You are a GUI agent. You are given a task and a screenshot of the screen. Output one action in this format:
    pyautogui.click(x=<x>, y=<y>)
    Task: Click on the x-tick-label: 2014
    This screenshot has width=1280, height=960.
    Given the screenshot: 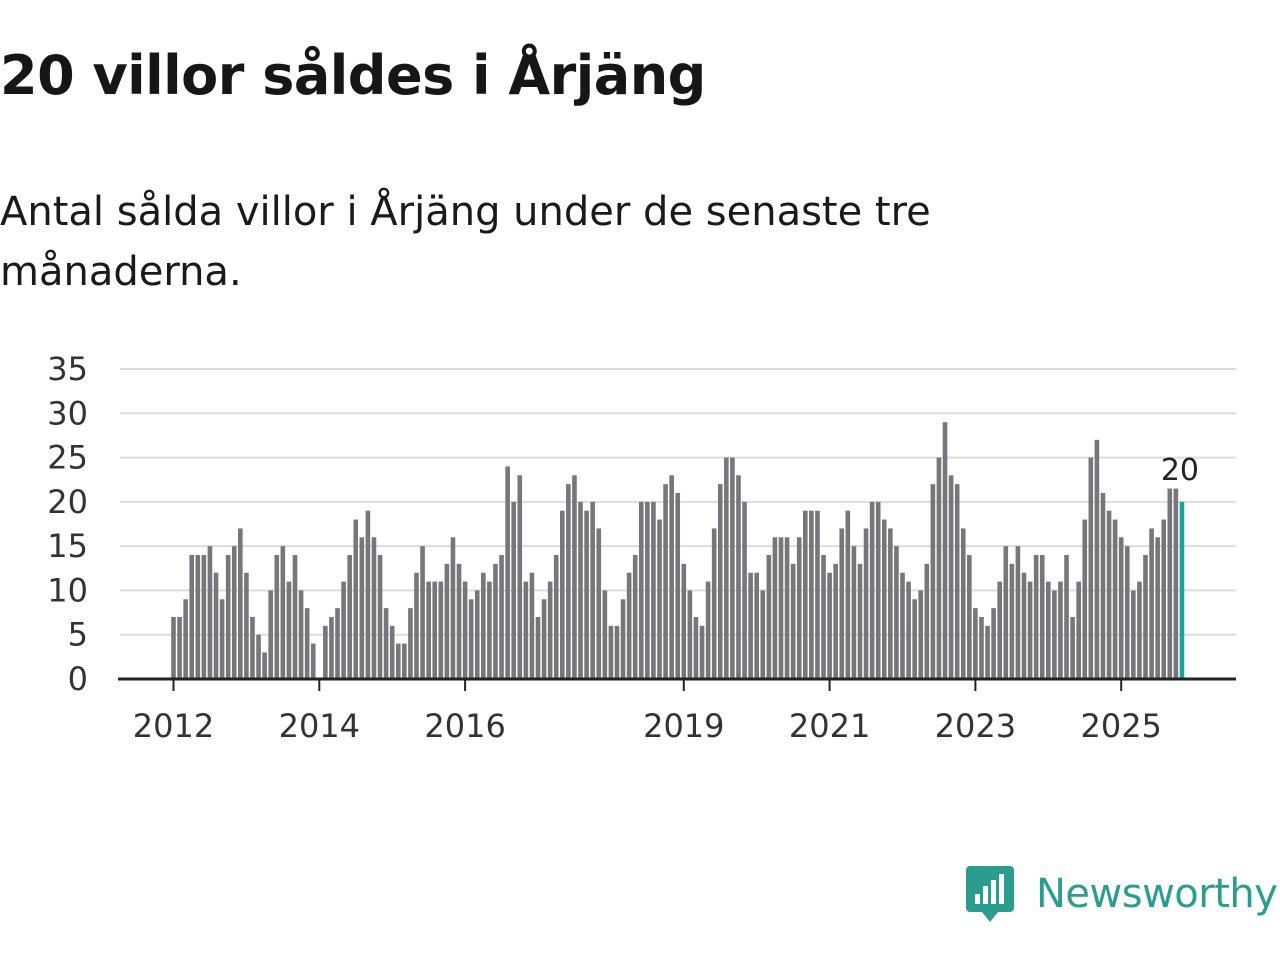 What is the action you would take?
    pyautogui.click(x=319, y=726)
    